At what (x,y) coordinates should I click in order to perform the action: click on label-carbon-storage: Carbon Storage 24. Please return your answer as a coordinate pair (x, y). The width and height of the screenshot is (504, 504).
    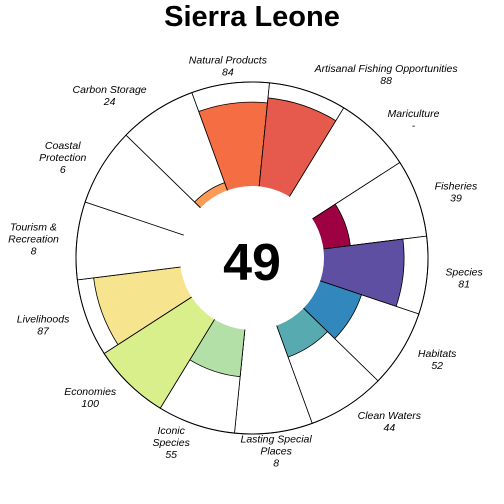
    Looking at the image, I should click on (110, 96).